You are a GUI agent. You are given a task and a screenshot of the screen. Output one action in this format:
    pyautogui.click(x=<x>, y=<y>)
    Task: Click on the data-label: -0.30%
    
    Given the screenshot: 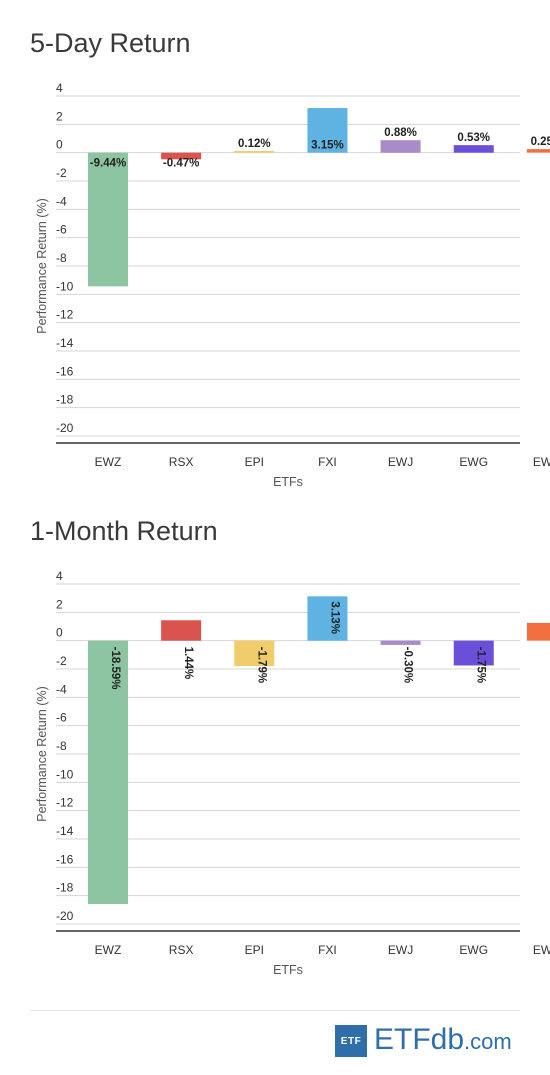 What is the action you would take?
    pyautogui.click(x=408, y=665)
    